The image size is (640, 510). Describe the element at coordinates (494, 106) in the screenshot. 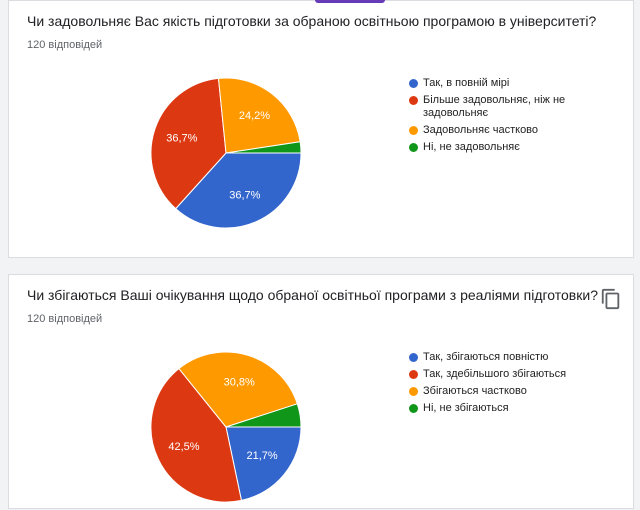

I see `legend-label: Більше задовольняє, ніж не задовольняє` at that location.